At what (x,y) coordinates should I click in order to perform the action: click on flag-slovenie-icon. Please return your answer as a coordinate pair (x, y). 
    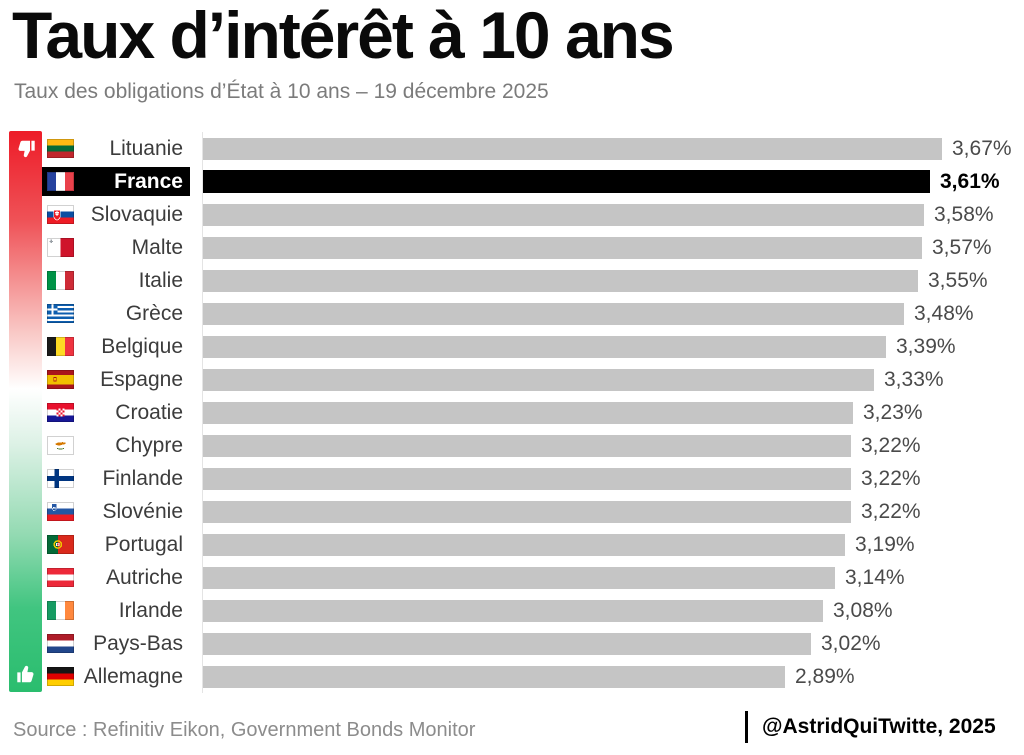
    Looking at the image, I should click on (61, 512).